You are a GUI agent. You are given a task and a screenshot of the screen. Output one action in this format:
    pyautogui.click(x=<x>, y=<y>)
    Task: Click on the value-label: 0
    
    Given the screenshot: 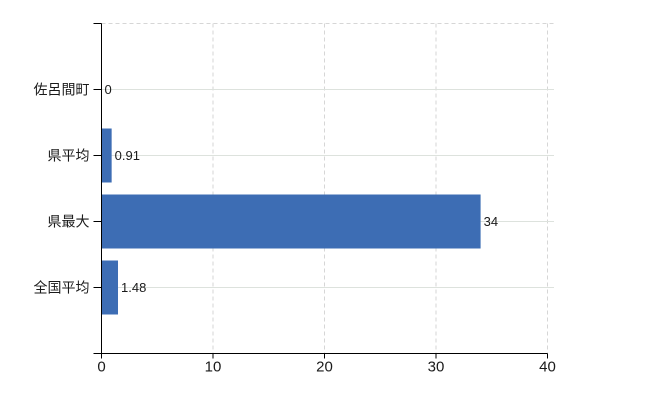 What is the action you would take?
    pyautogui.click(x=108, y=89)
    